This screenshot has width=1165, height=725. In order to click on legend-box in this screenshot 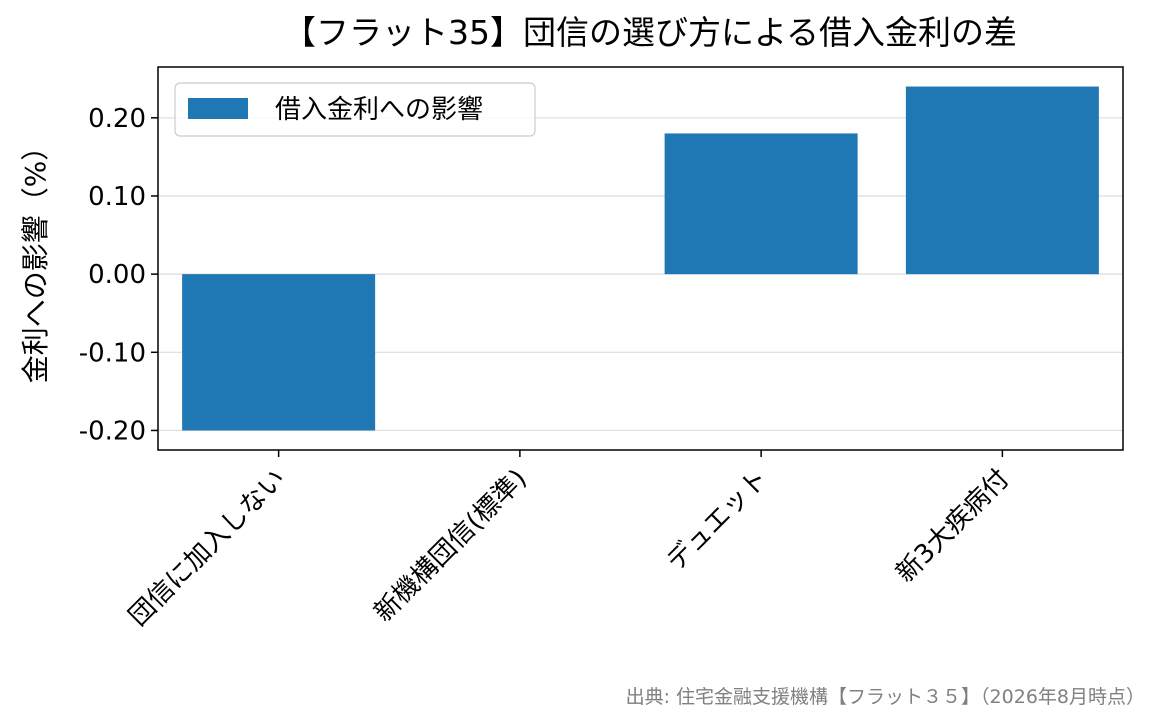, I will do `click(355, 109)`.